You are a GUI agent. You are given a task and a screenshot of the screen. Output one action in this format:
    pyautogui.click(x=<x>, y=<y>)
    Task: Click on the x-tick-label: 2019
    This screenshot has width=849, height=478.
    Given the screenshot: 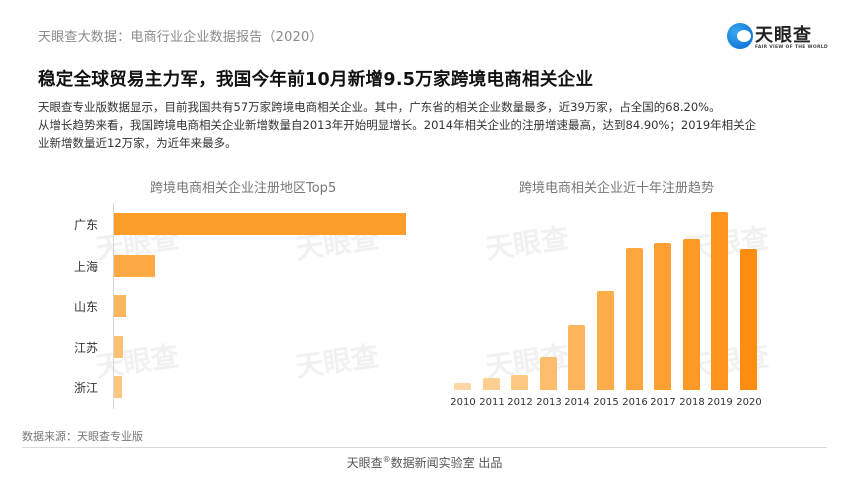 What is the action you would take?
    pyautogui.click(x=720, y=402)
    